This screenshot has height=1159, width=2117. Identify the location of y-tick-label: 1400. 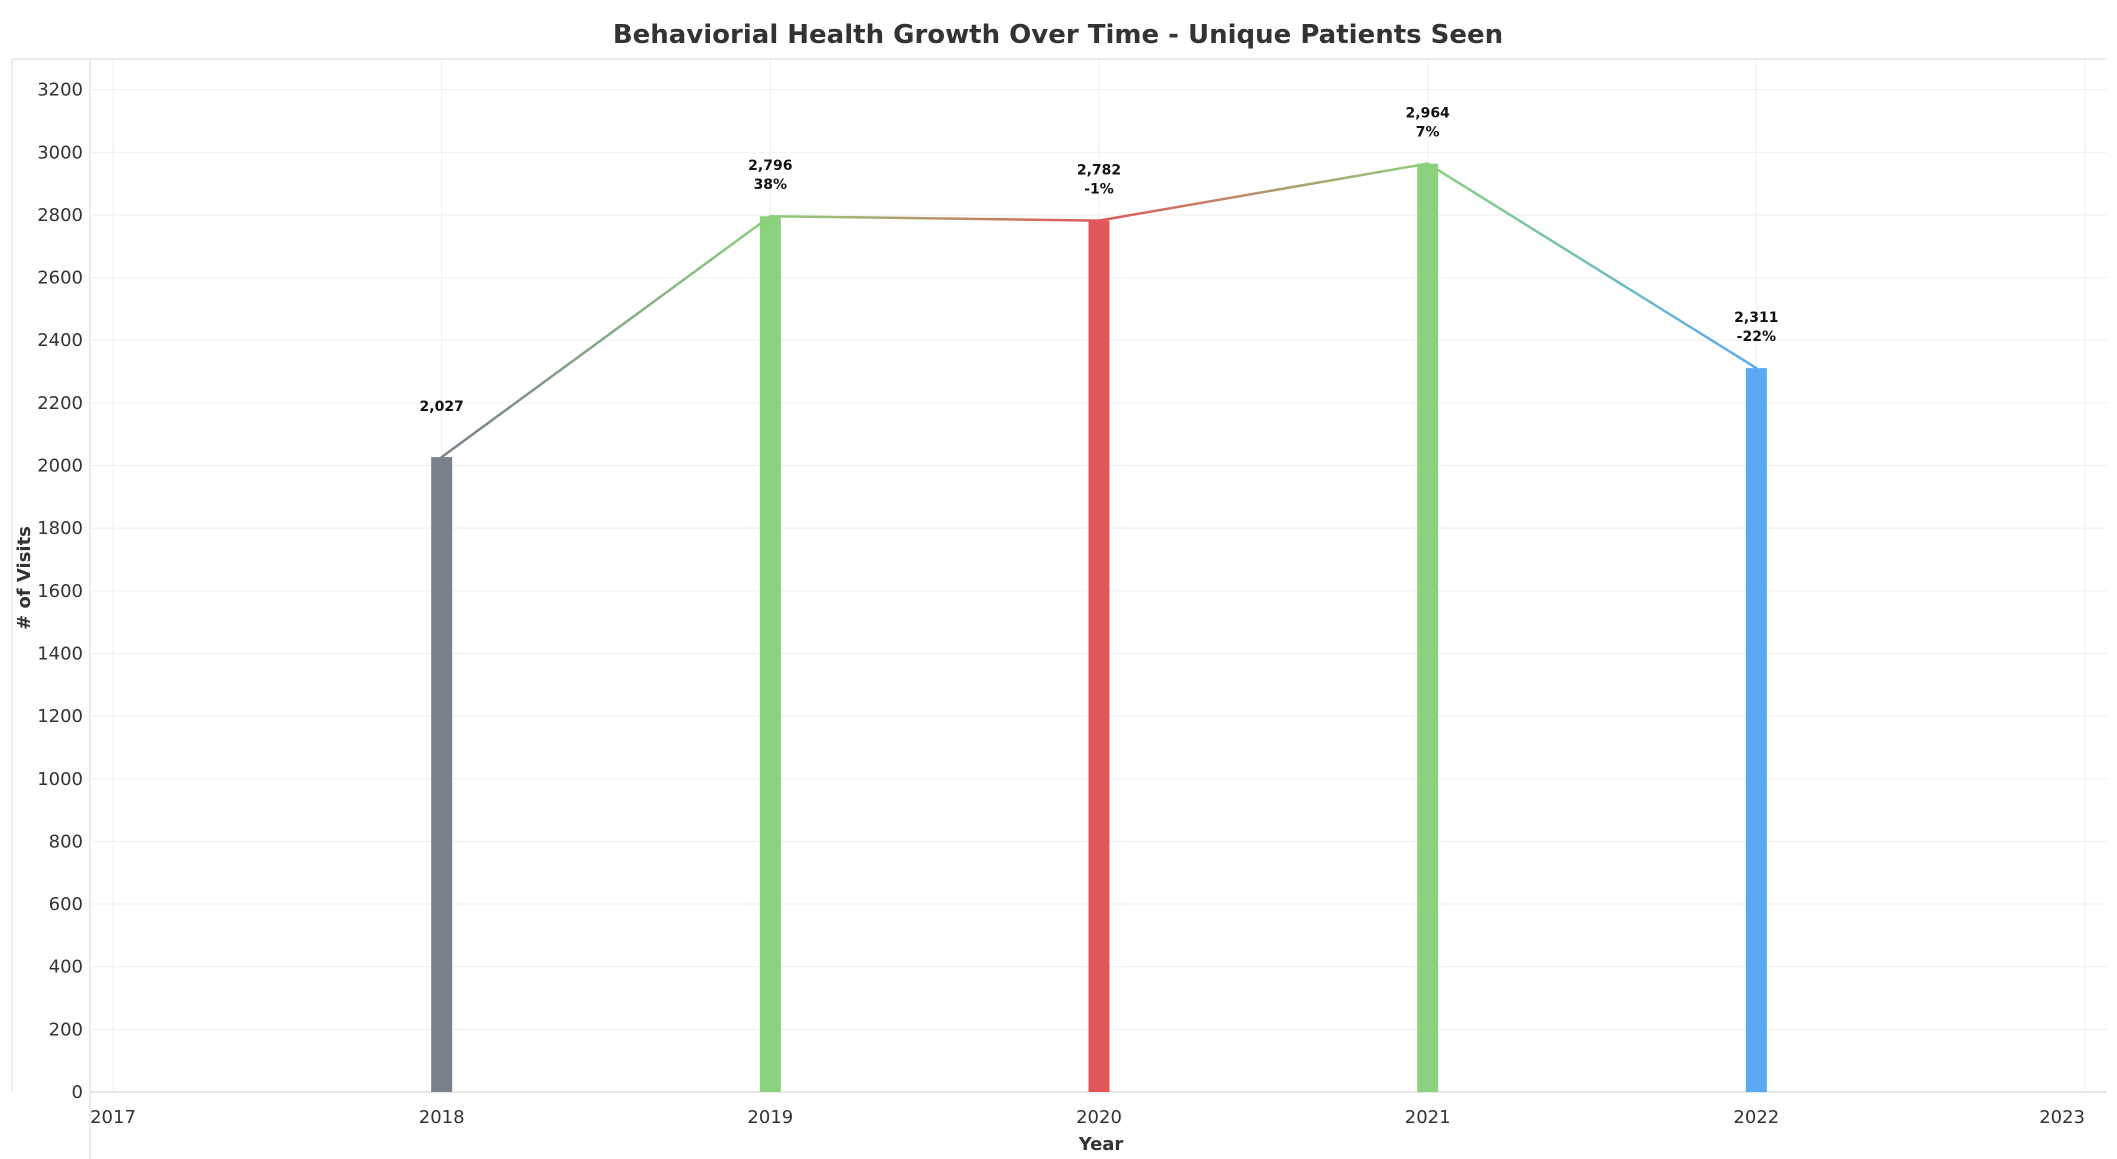
(60, 653).